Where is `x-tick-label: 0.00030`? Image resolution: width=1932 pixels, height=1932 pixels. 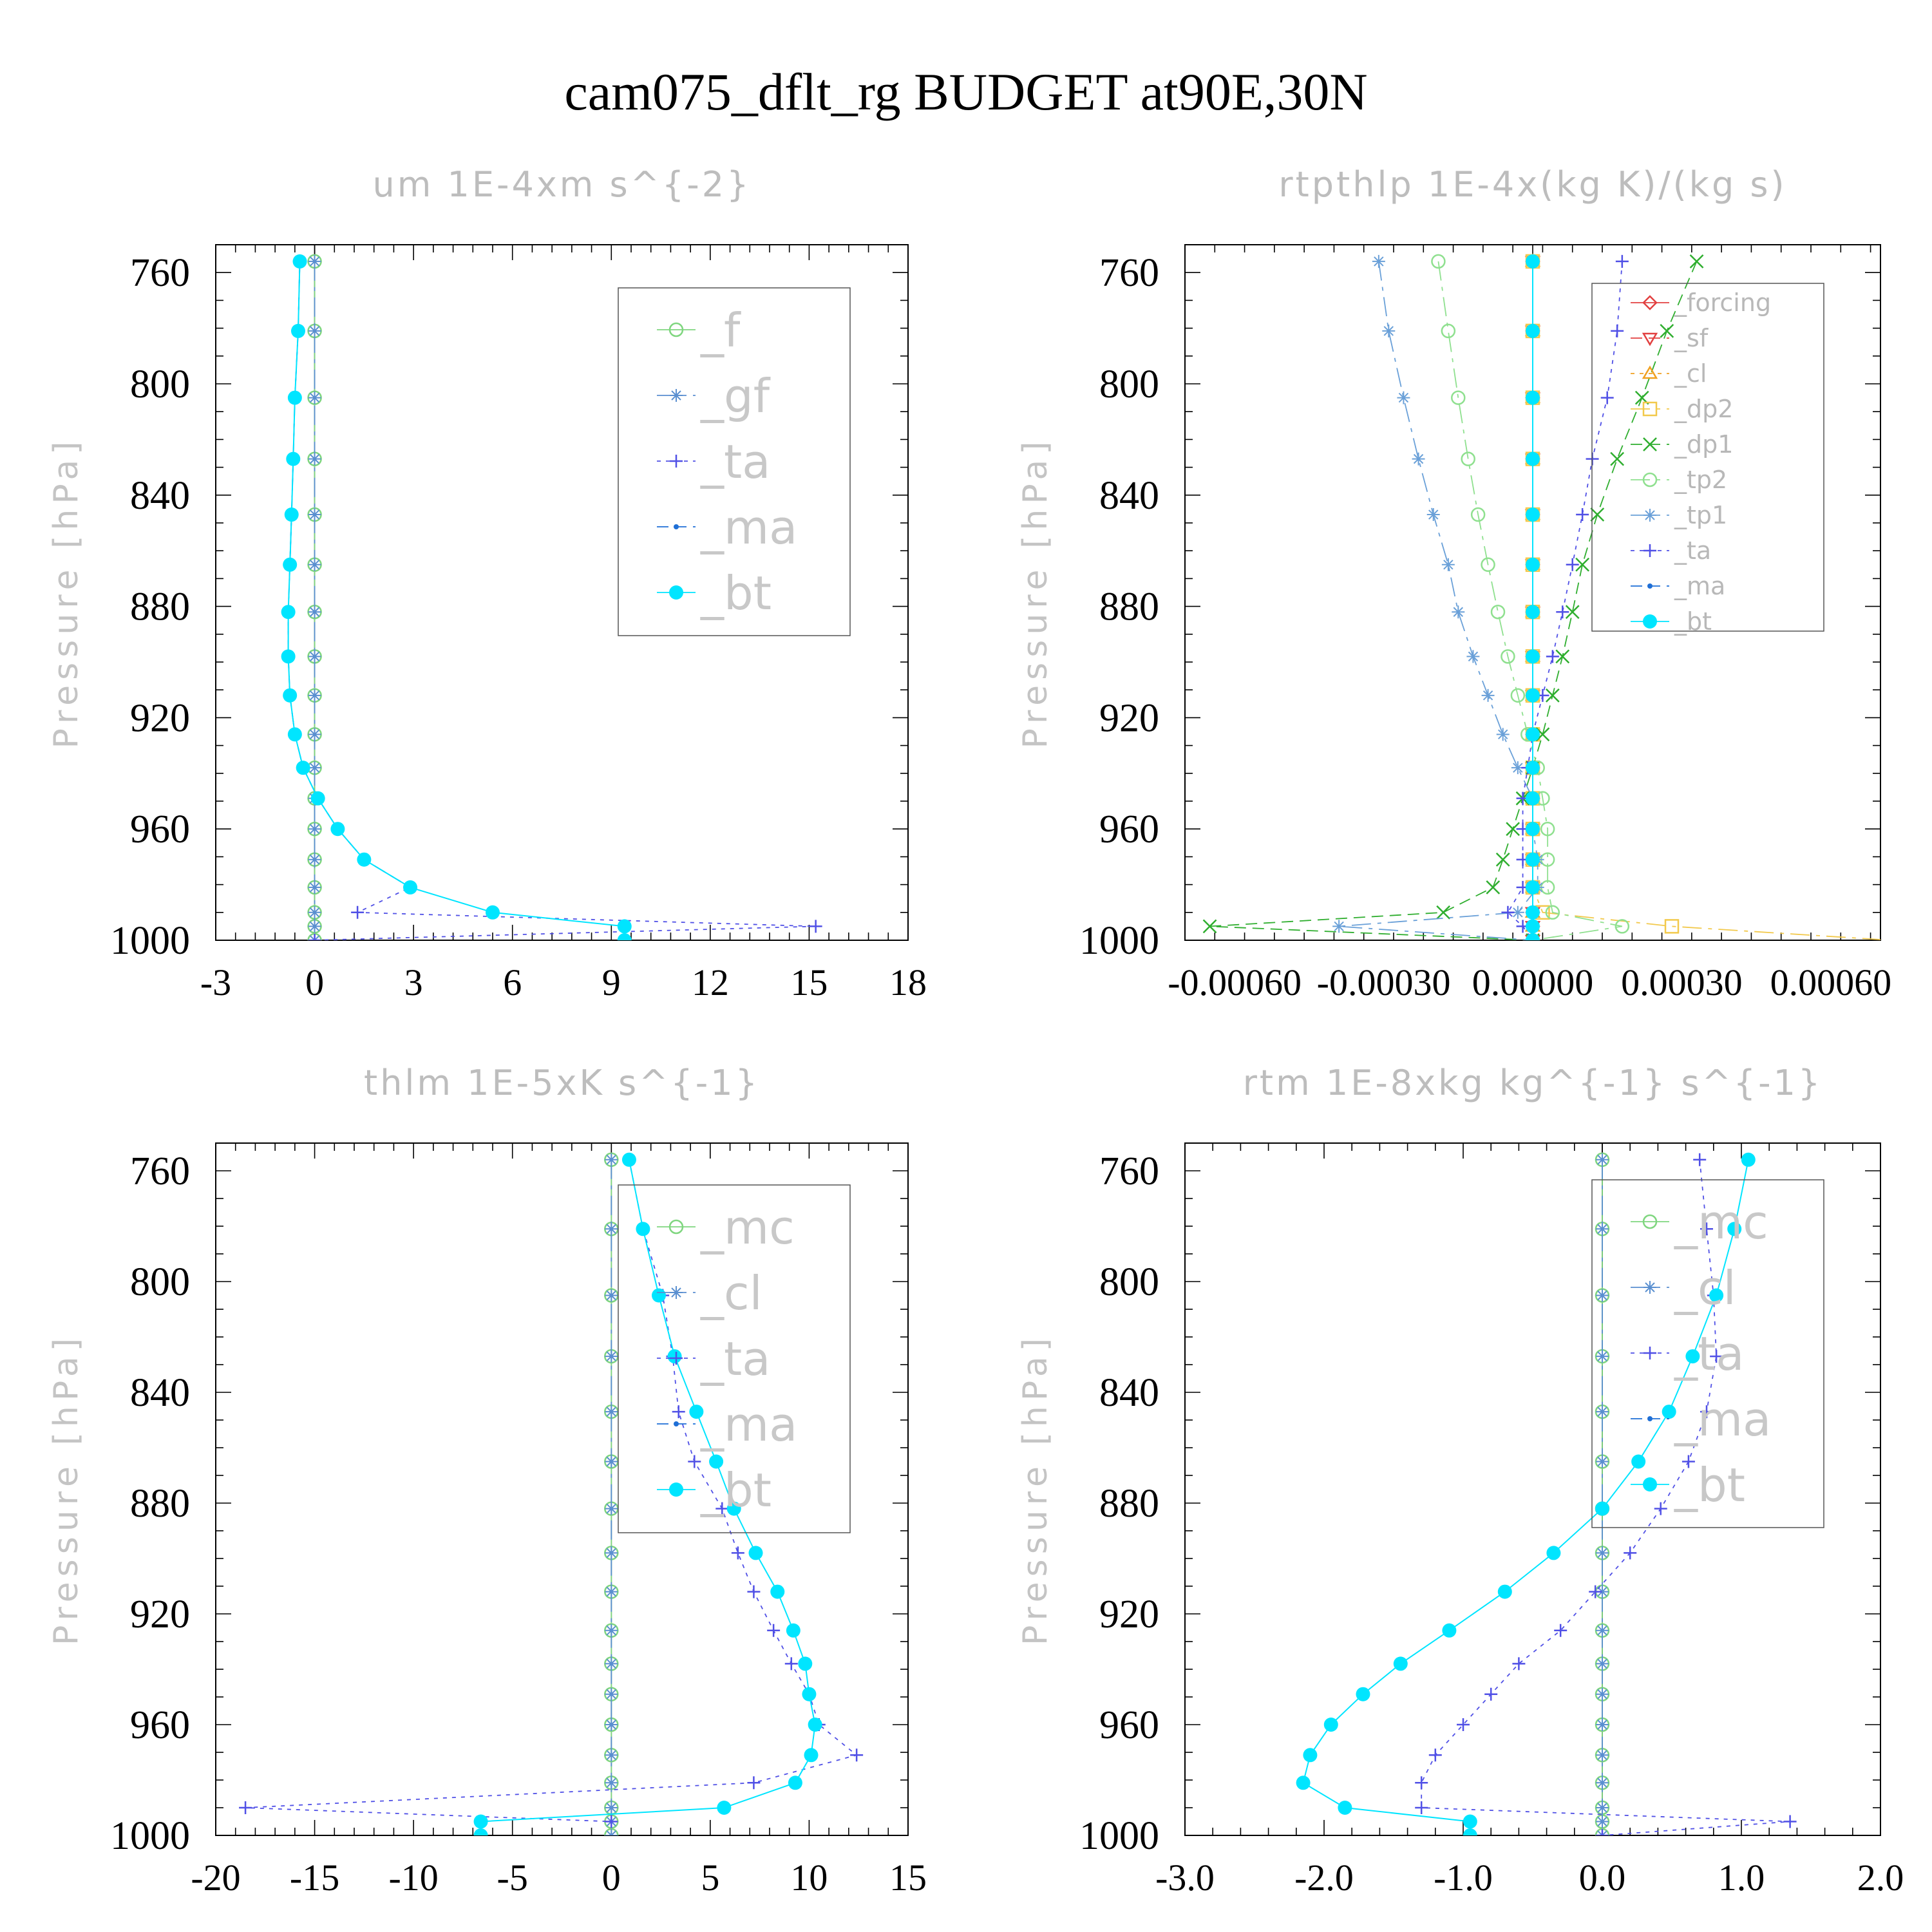
x-tick-label: 0.00030 is located at coordinates (1682, 982).